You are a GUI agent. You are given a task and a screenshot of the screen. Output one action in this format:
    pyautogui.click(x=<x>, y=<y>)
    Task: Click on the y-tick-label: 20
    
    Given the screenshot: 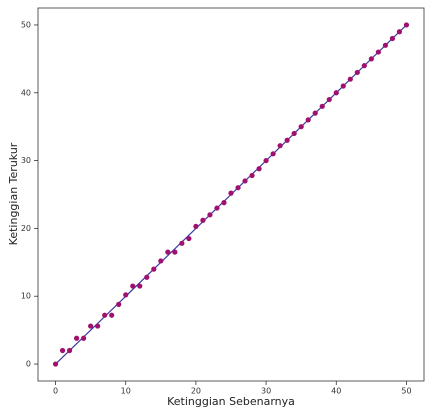 What is the action you would take?
    pyautogui.click(x=26, y=228)
    